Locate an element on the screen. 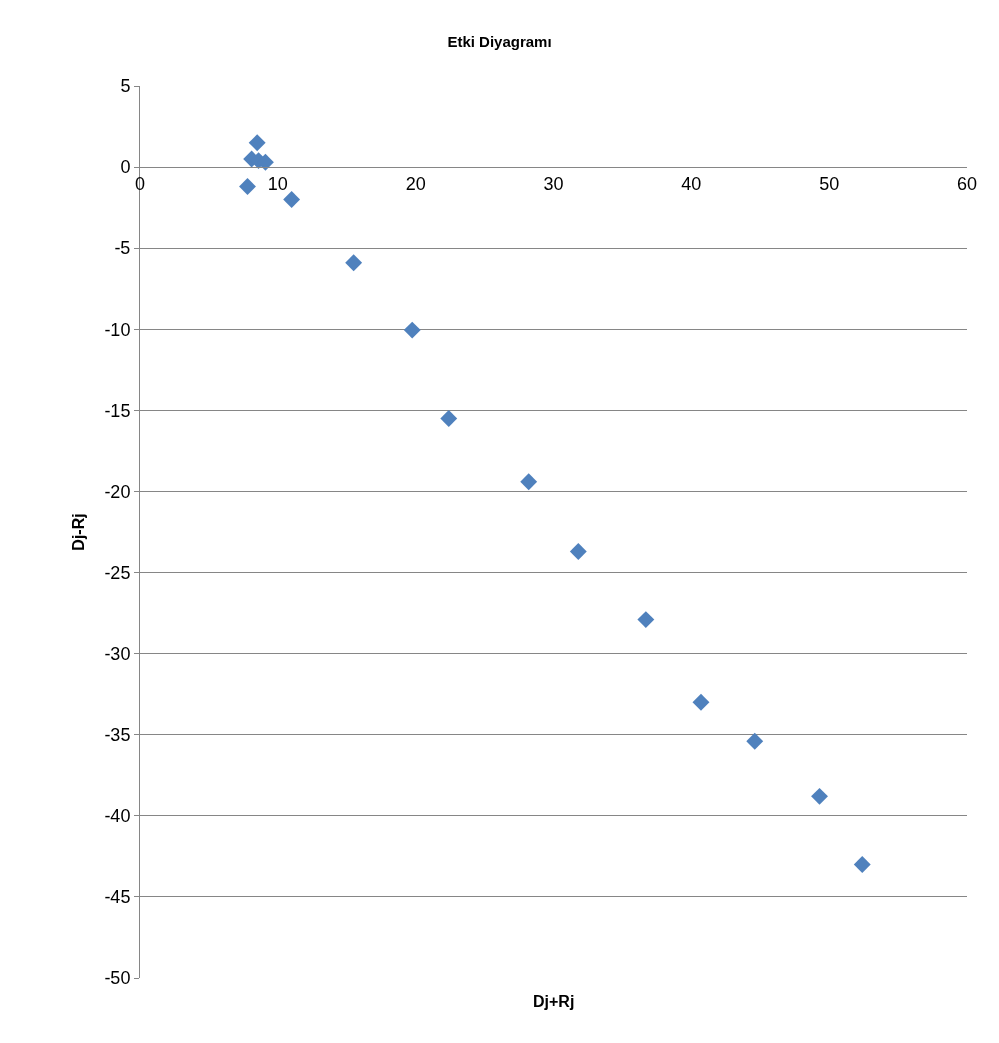 The height and width of the screenshot is (1043, 999). x-tick-label: 0 is located at coordinates (140, 183).